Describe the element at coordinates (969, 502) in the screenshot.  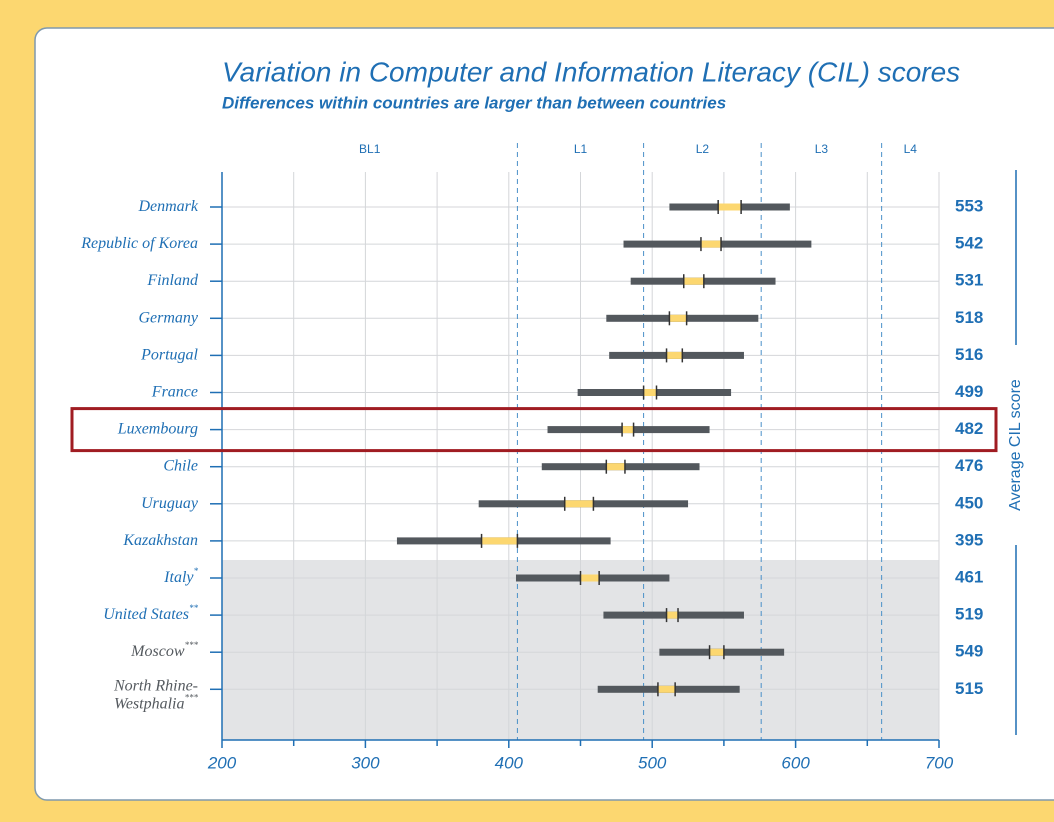
I see `average-label: 450` at that location.